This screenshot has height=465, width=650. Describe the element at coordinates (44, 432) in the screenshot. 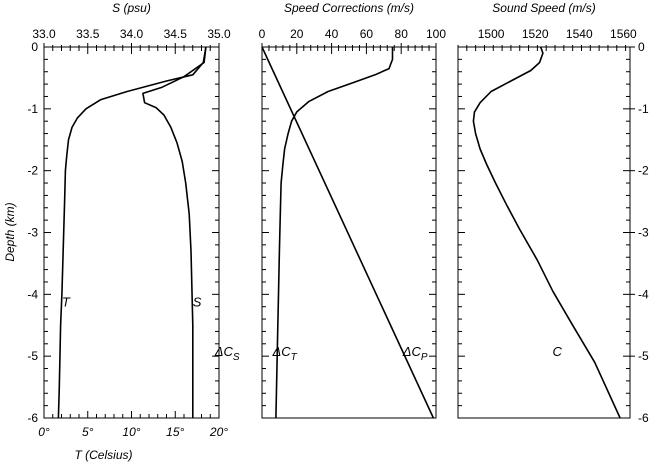

I see `bottom-tick-label: 0°` at that location.